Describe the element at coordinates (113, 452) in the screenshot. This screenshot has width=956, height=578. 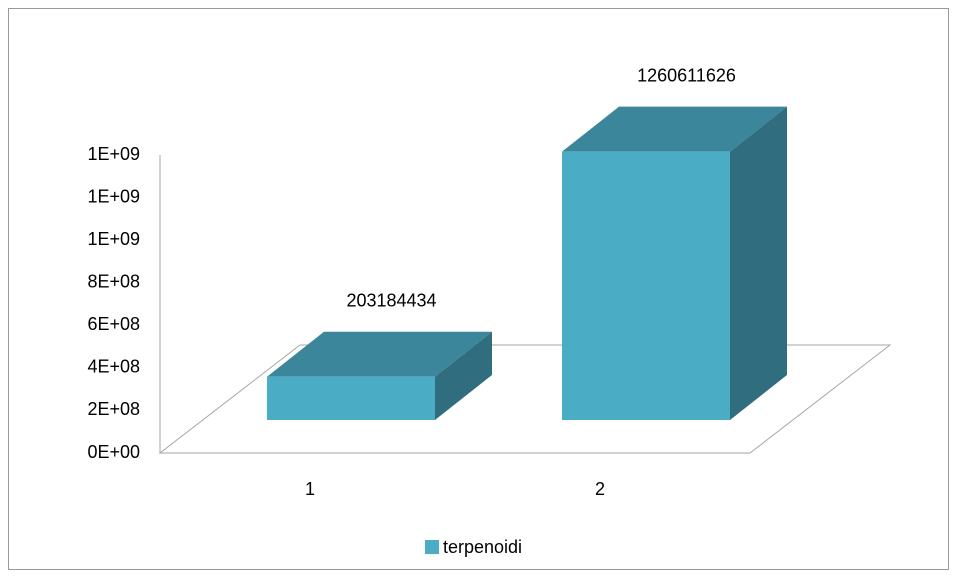
I see `y-tick-label: 0E+00` at that location.